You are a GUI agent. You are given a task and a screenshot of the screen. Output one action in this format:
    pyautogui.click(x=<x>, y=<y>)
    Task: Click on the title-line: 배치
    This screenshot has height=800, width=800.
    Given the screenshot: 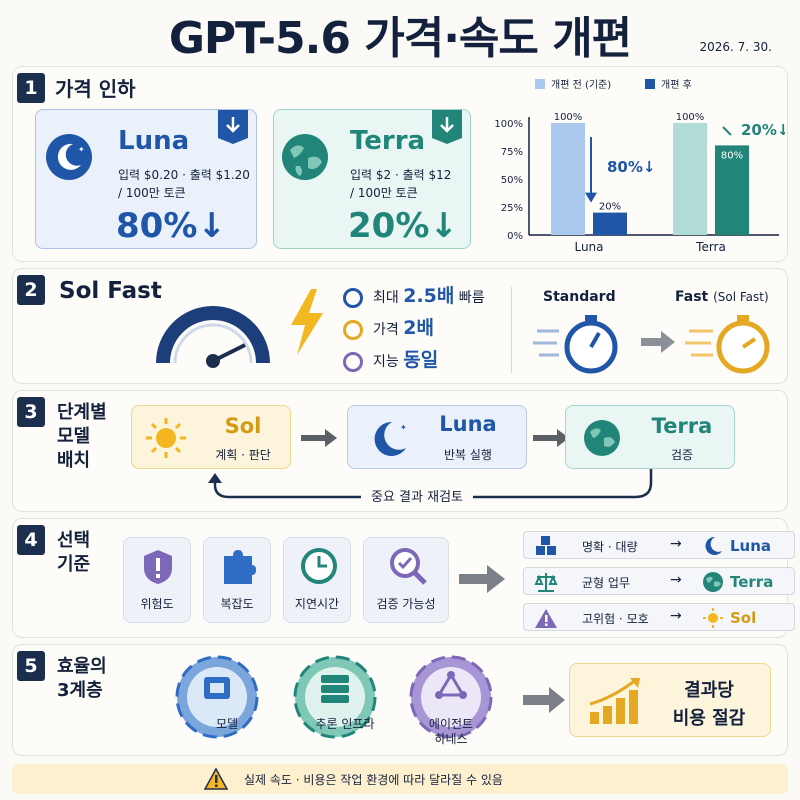 What is the action you would take?
    pyautogui.click(x=74, y=460)
    